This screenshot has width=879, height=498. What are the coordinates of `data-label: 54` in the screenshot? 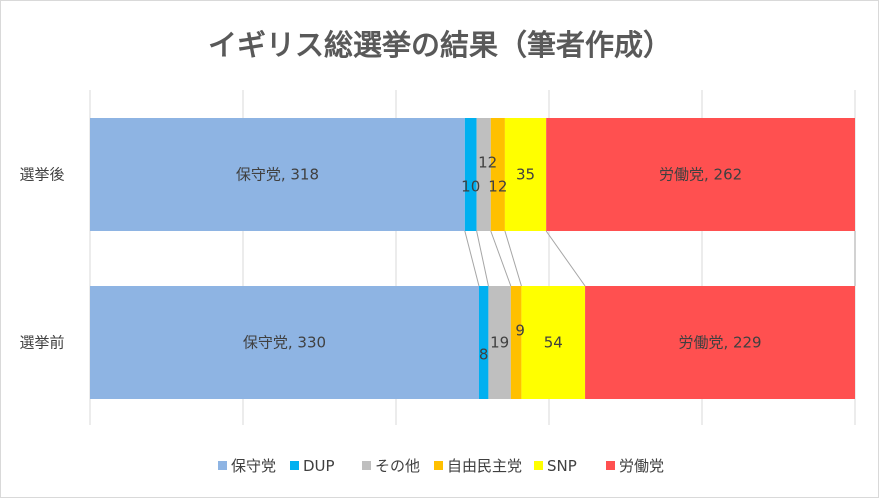 It's located at (553, 343).